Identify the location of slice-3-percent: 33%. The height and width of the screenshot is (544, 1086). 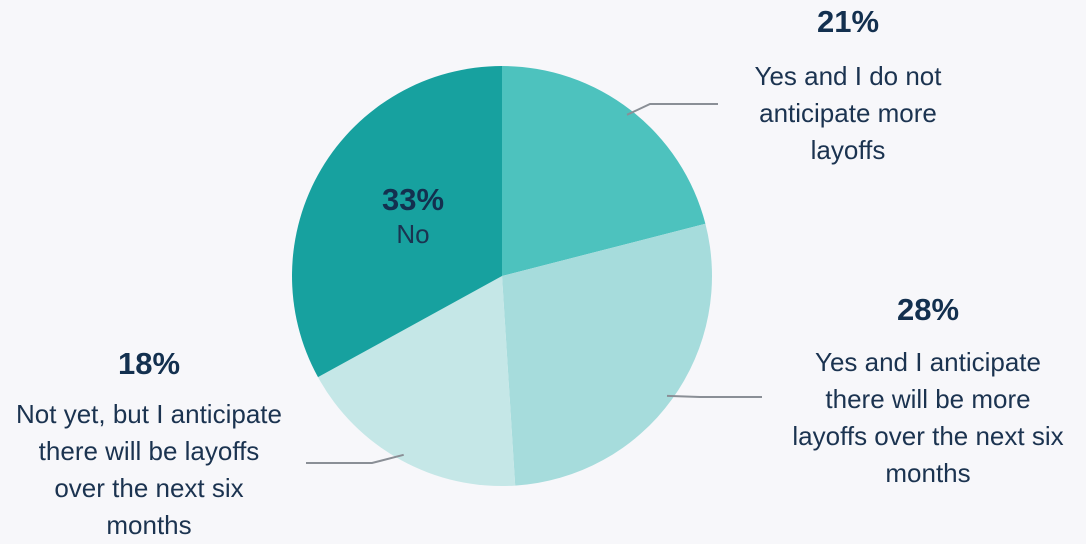
(413, 199).